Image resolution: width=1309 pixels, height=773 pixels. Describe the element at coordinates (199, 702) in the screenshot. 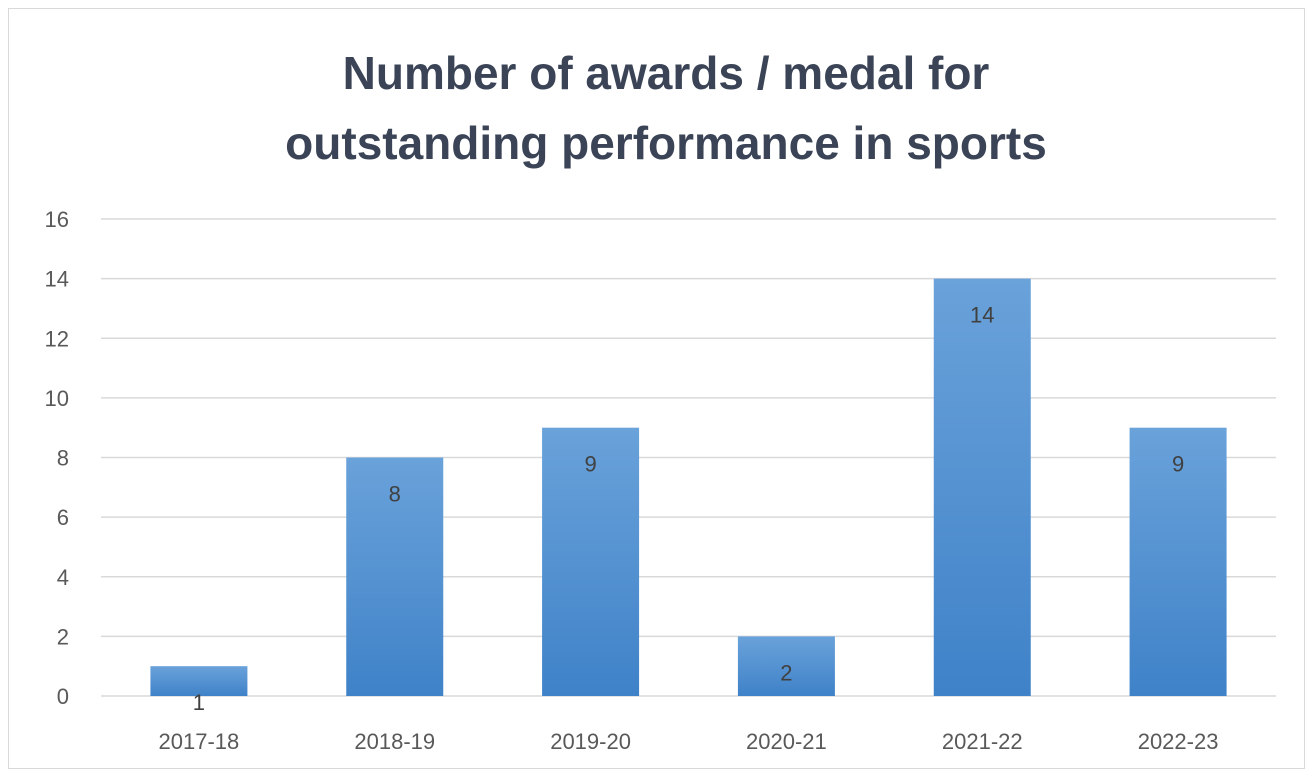

I see `data-label: 1` at that location.